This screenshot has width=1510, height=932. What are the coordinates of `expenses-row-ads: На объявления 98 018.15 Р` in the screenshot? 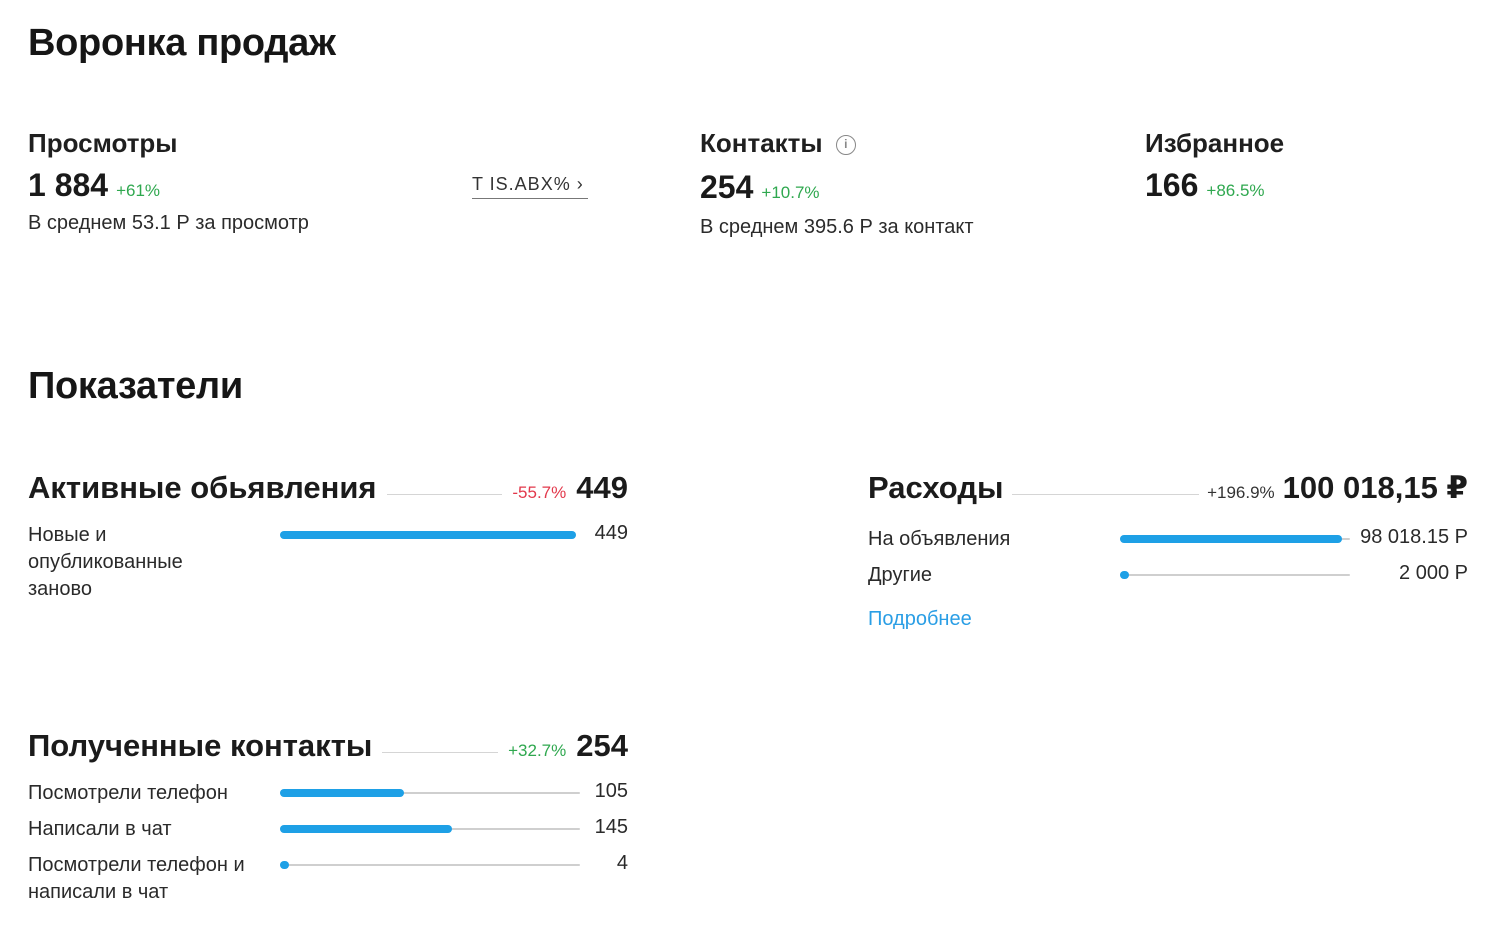 It's located at (1168, 540).